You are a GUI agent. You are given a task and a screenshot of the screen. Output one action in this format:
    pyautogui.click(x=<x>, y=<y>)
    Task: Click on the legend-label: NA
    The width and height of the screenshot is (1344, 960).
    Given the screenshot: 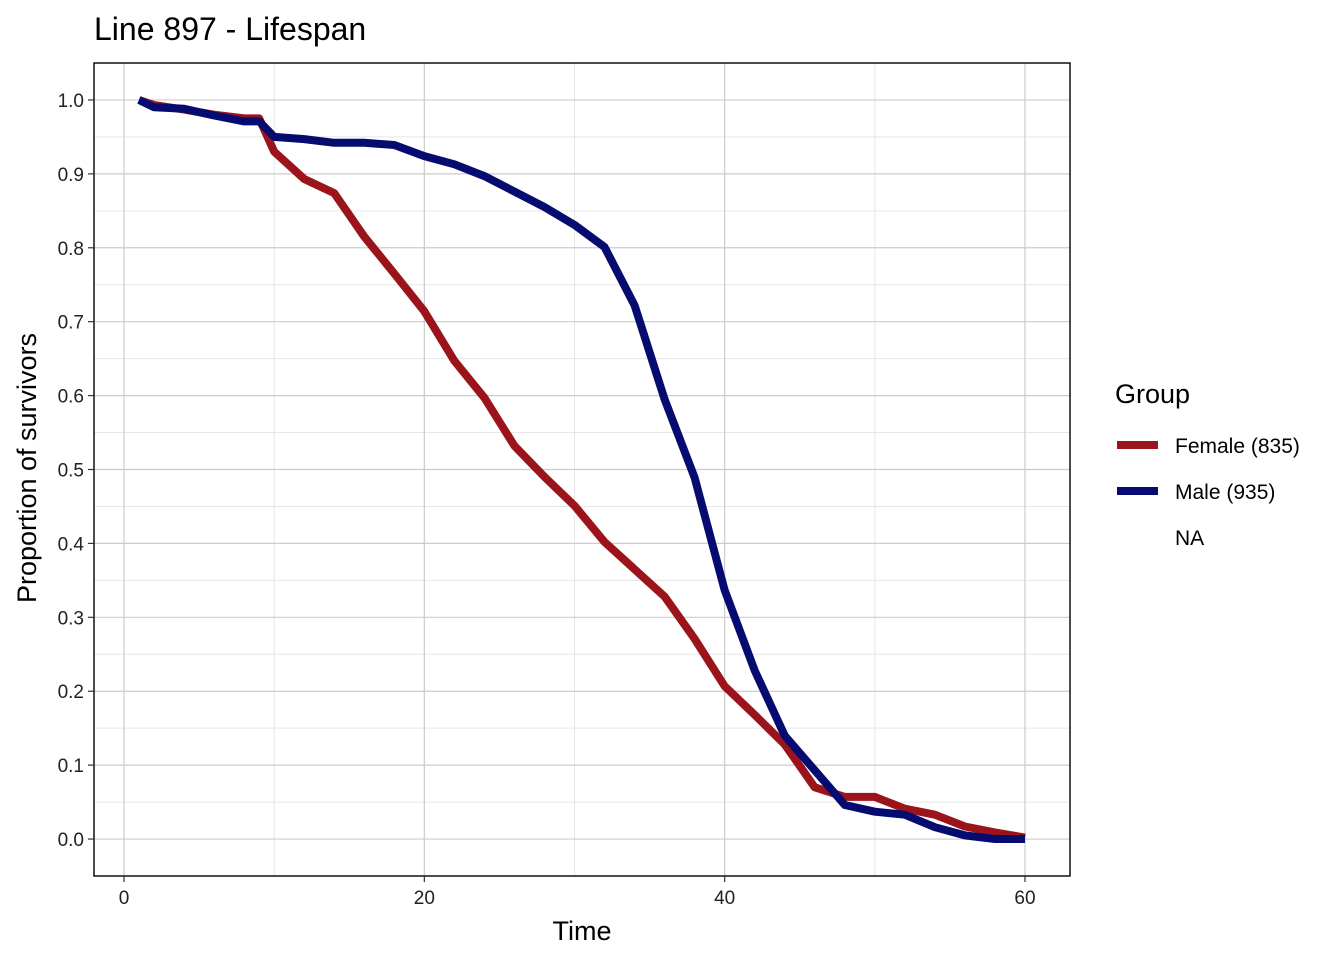 What is the action you would take?
    pyautogui.click(x=1189, y=538)
    